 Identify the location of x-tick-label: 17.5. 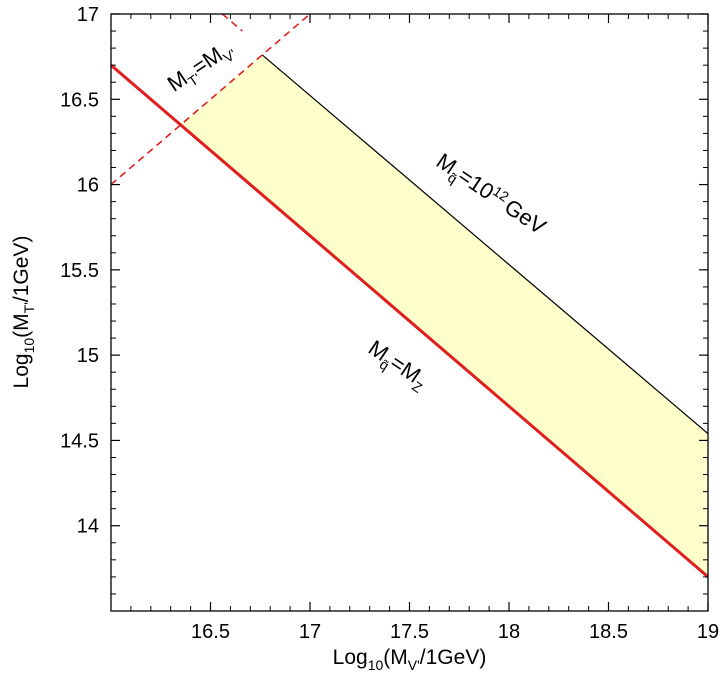
(409, 632).